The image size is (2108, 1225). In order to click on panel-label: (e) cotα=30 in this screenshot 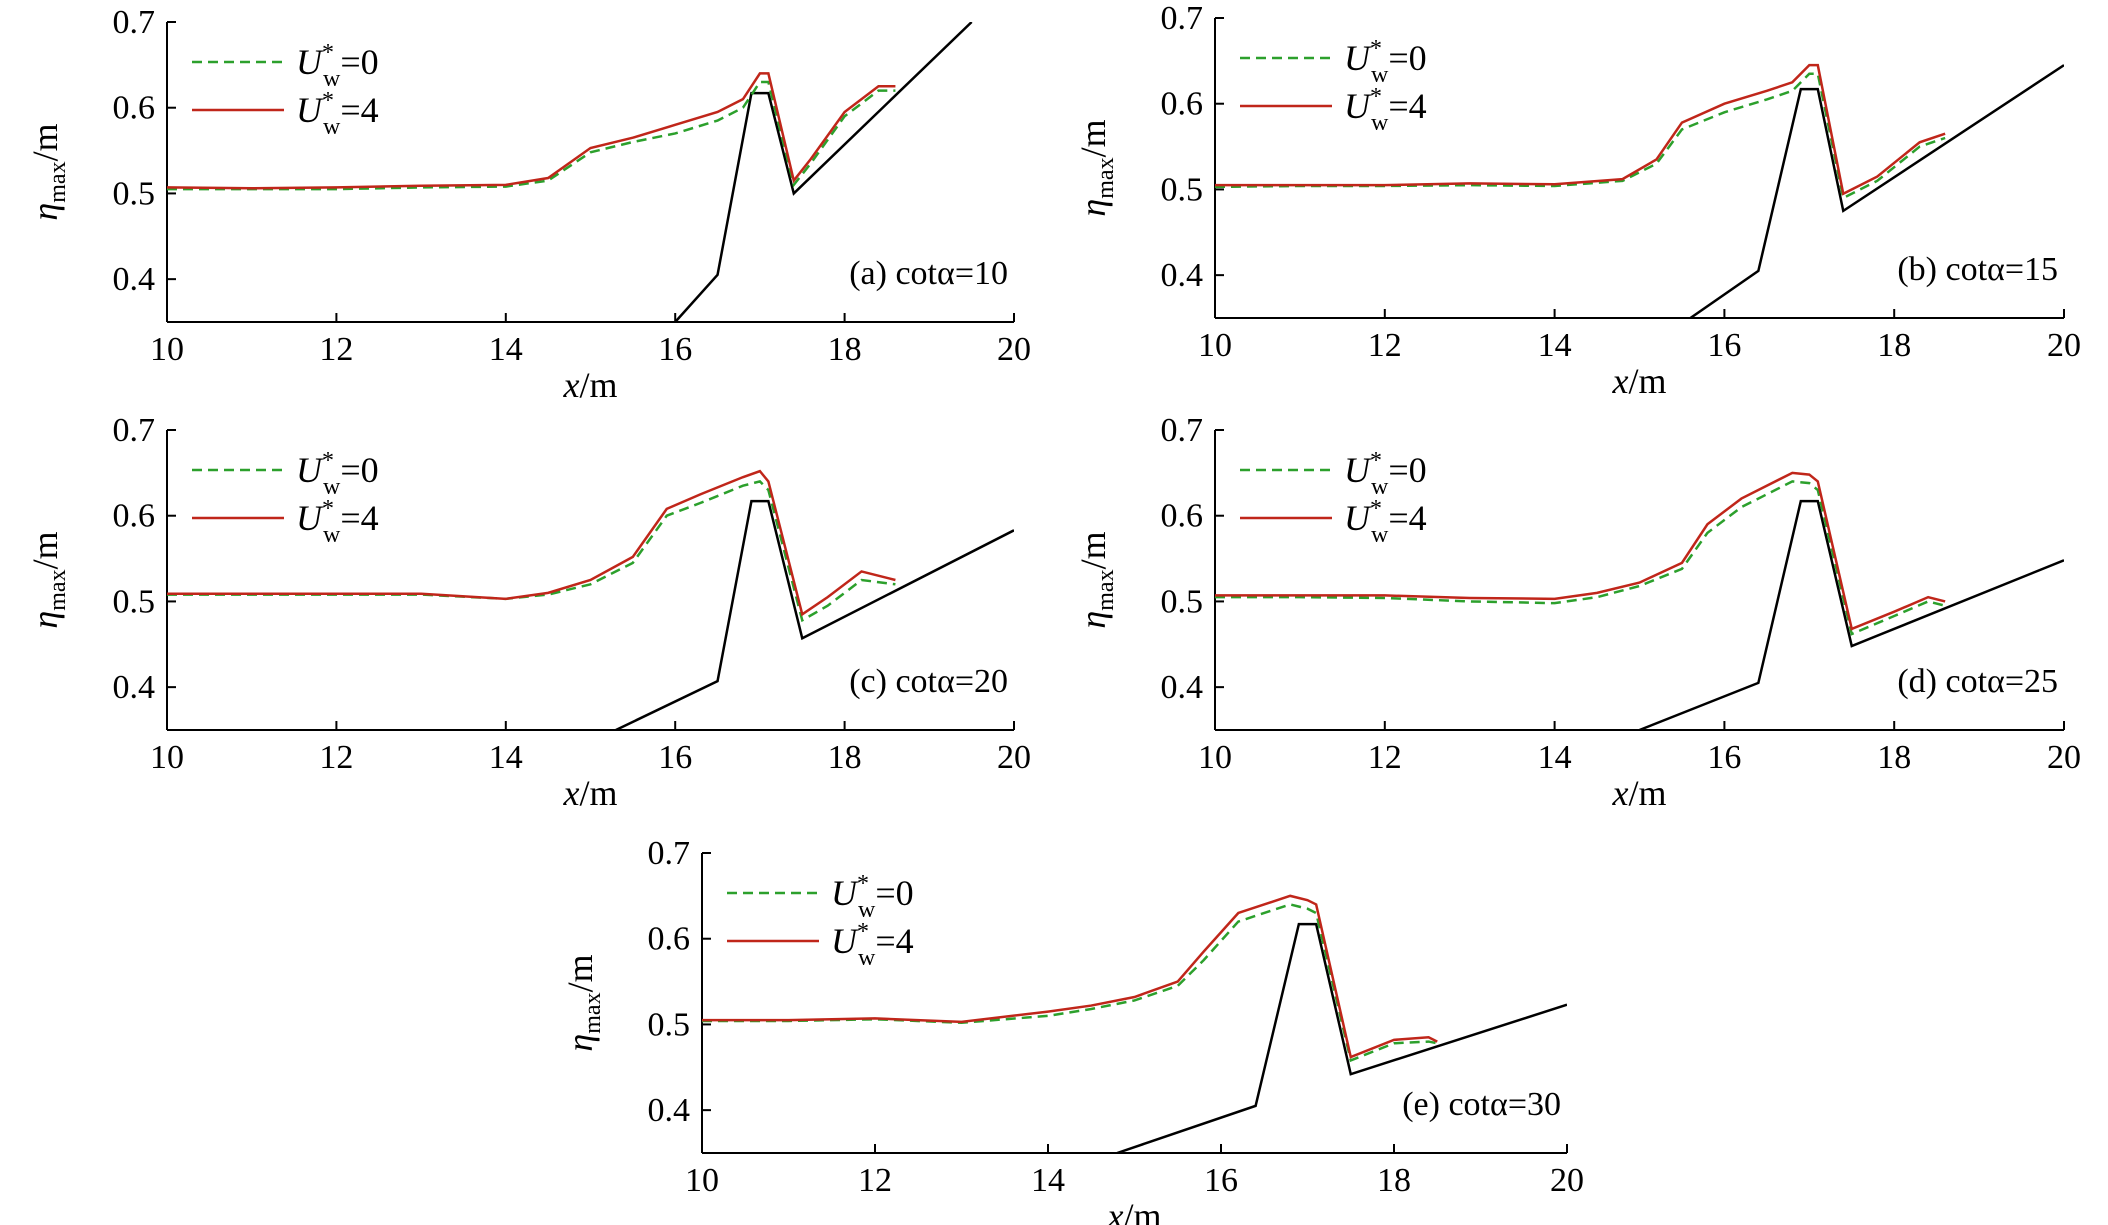, I will do `click(1481, 1104)`.